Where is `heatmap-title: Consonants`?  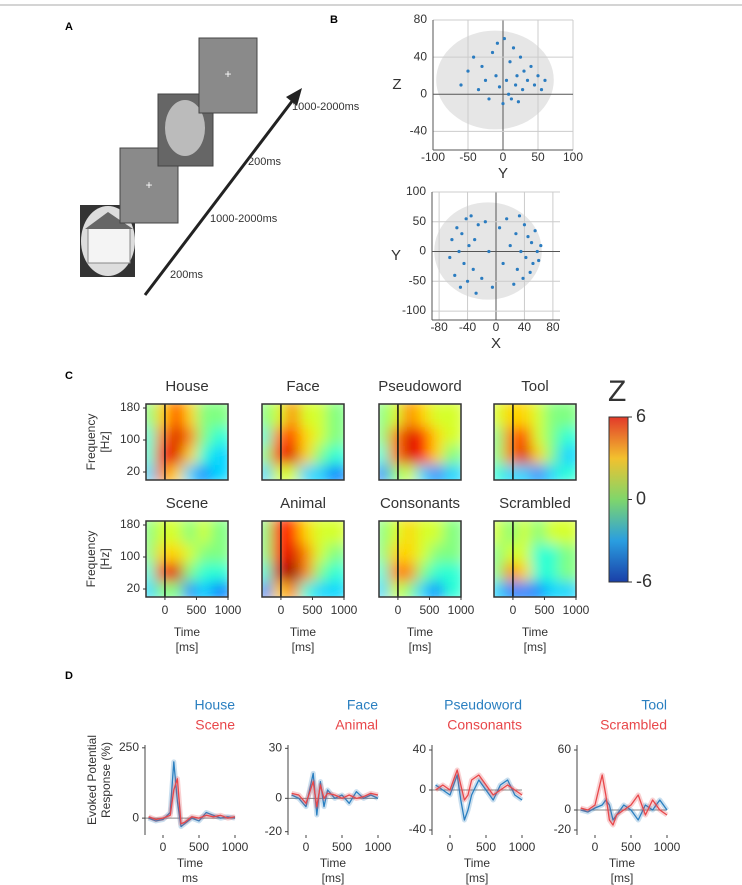
heatmap-title: Consonants is located at coordinates (420, 503).